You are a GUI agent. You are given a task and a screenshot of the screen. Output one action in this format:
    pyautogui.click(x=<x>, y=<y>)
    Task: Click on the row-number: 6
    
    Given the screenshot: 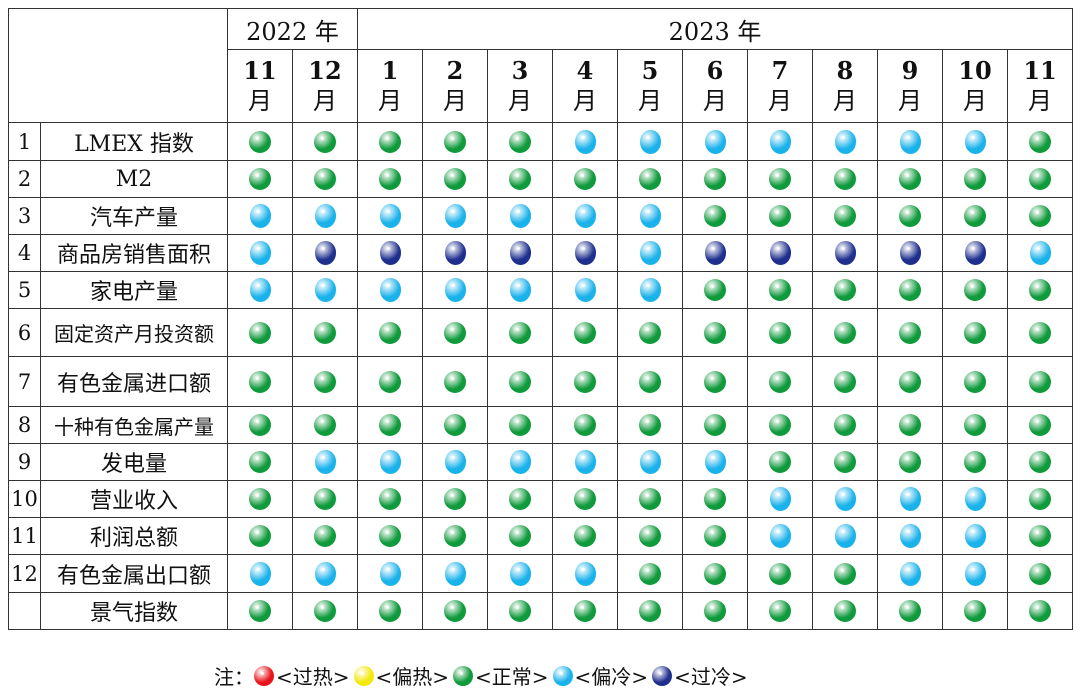 What is the action you would take?
    pyautogui.click(x=24, y=332)
    